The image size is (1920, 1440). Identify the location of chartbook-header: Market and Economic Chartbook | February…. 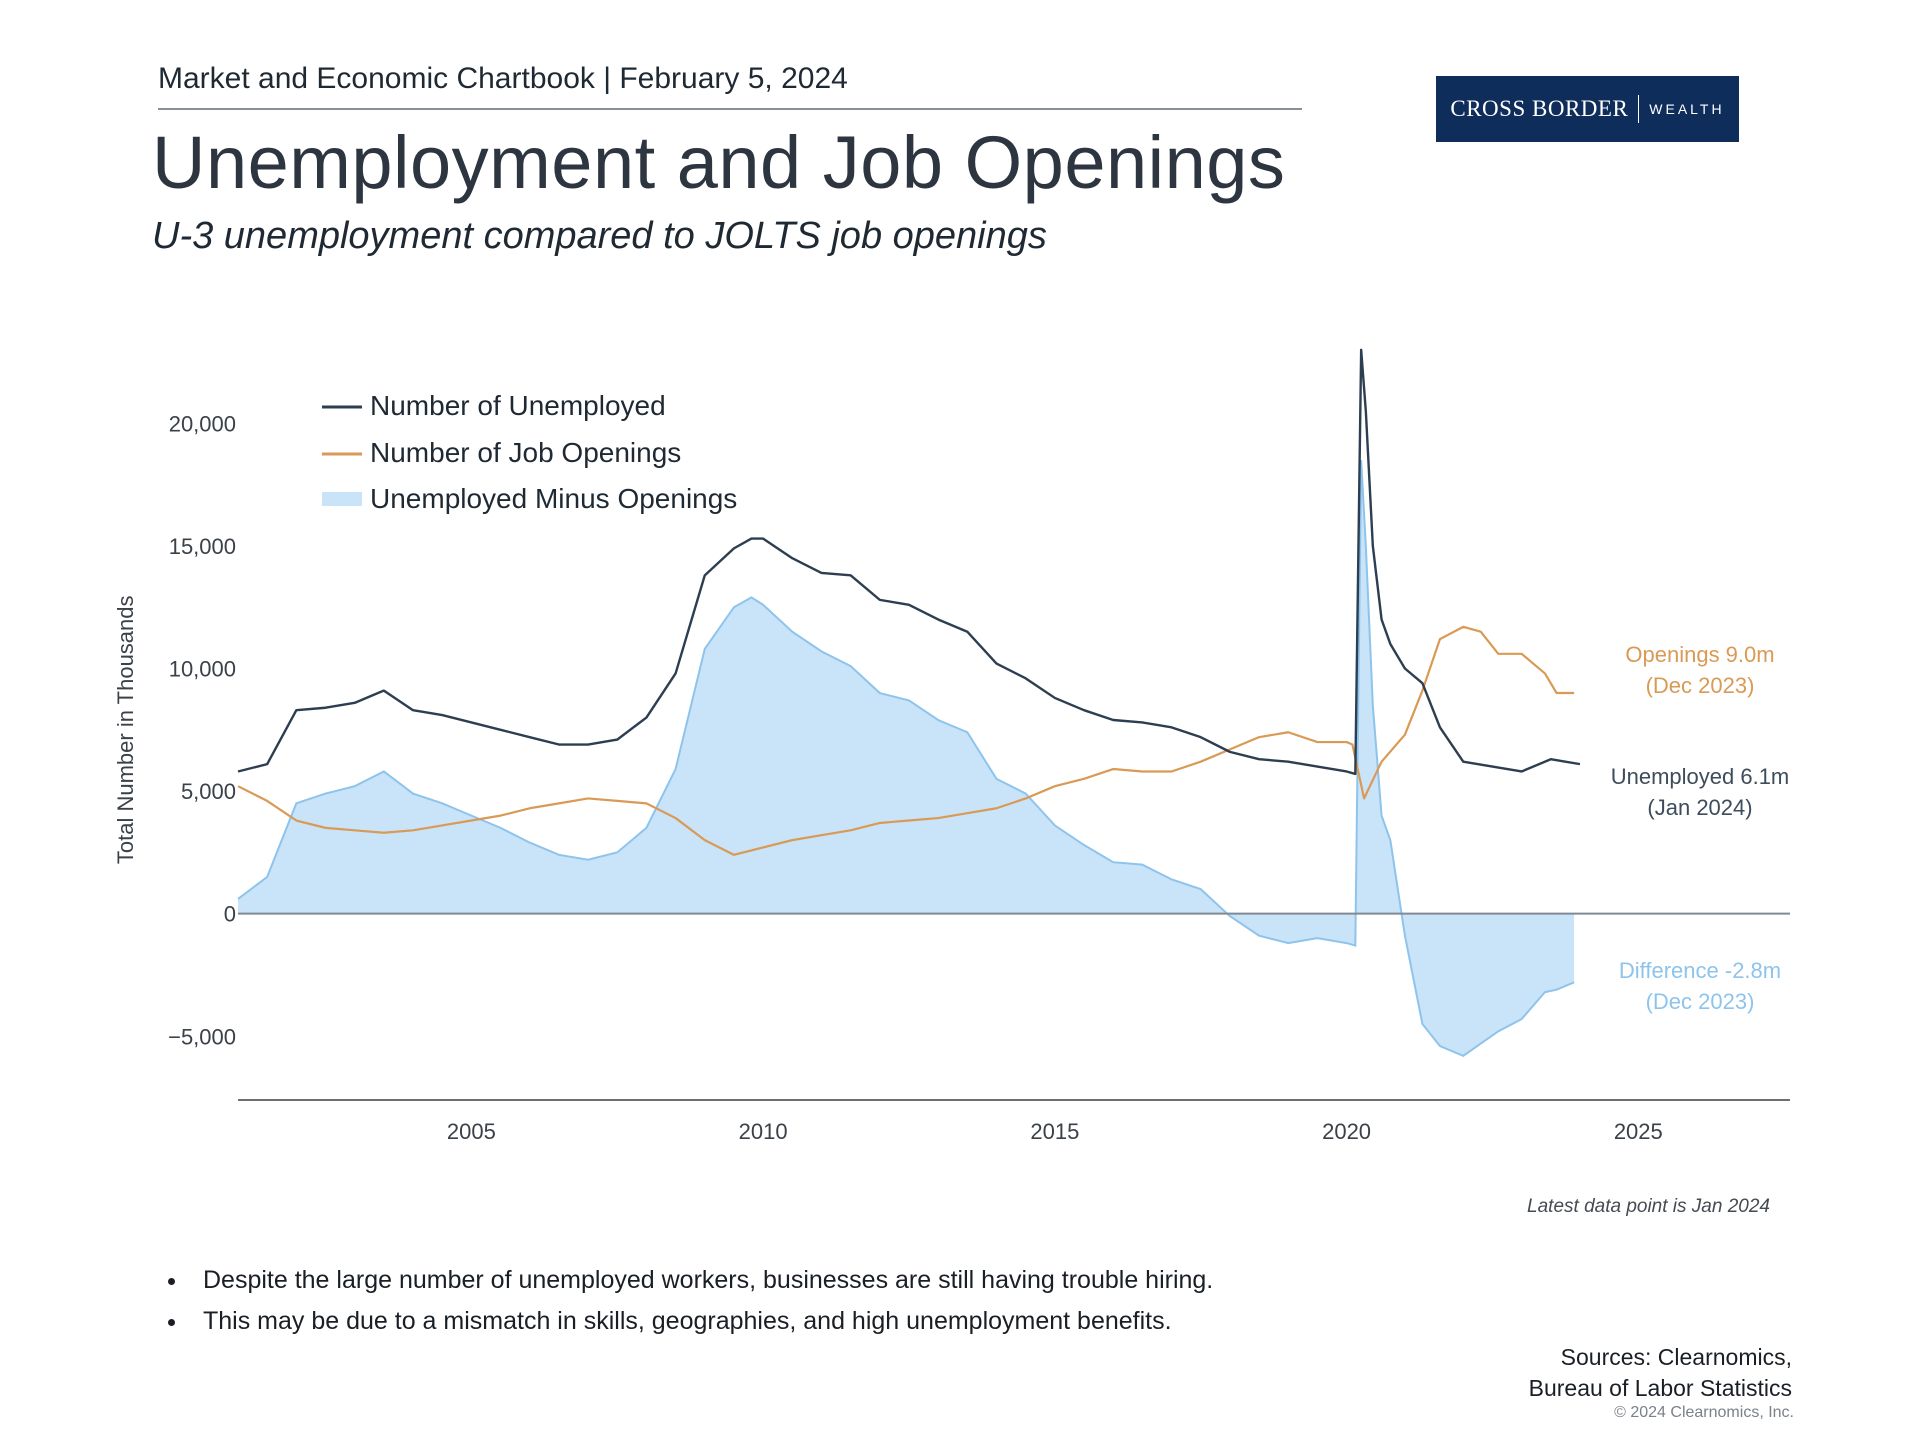
(503, 78).